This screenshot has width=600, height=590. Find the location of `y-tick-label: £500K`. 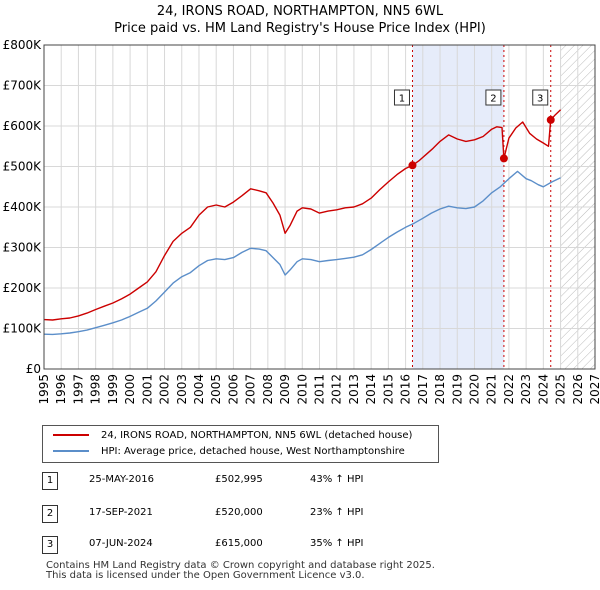

y-tick-label: £500K is located at coordinates (23, 167).